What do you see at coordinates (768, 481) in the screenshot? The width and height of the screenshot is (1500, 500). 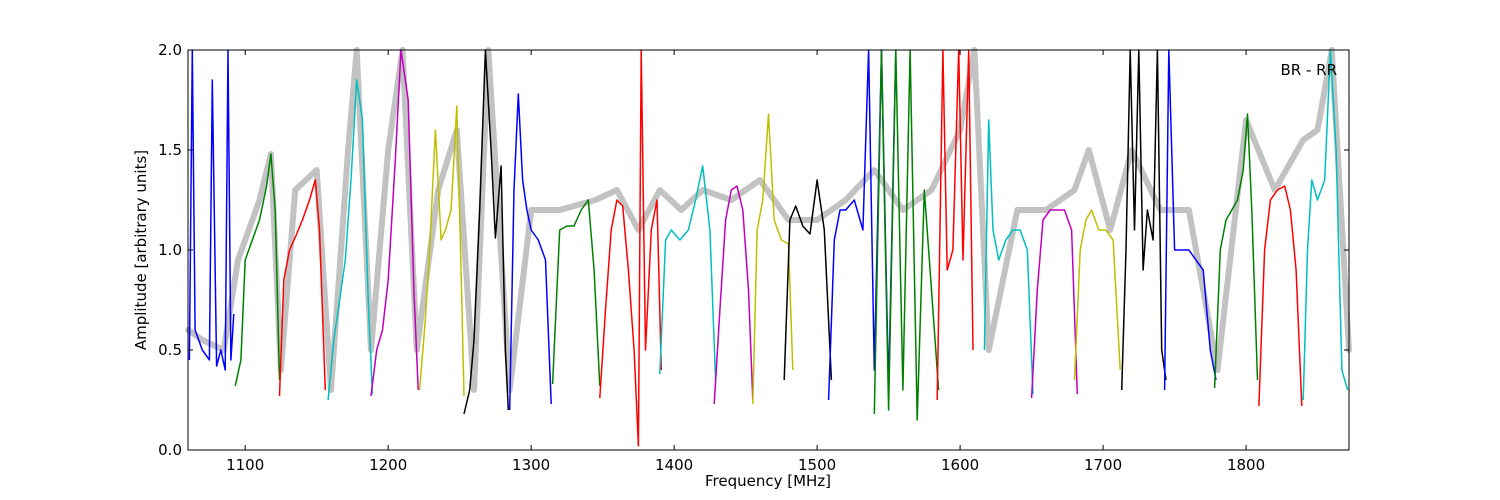 I see `x-axis-label: Frequency [MHz]` at bounding box center [768, 481].